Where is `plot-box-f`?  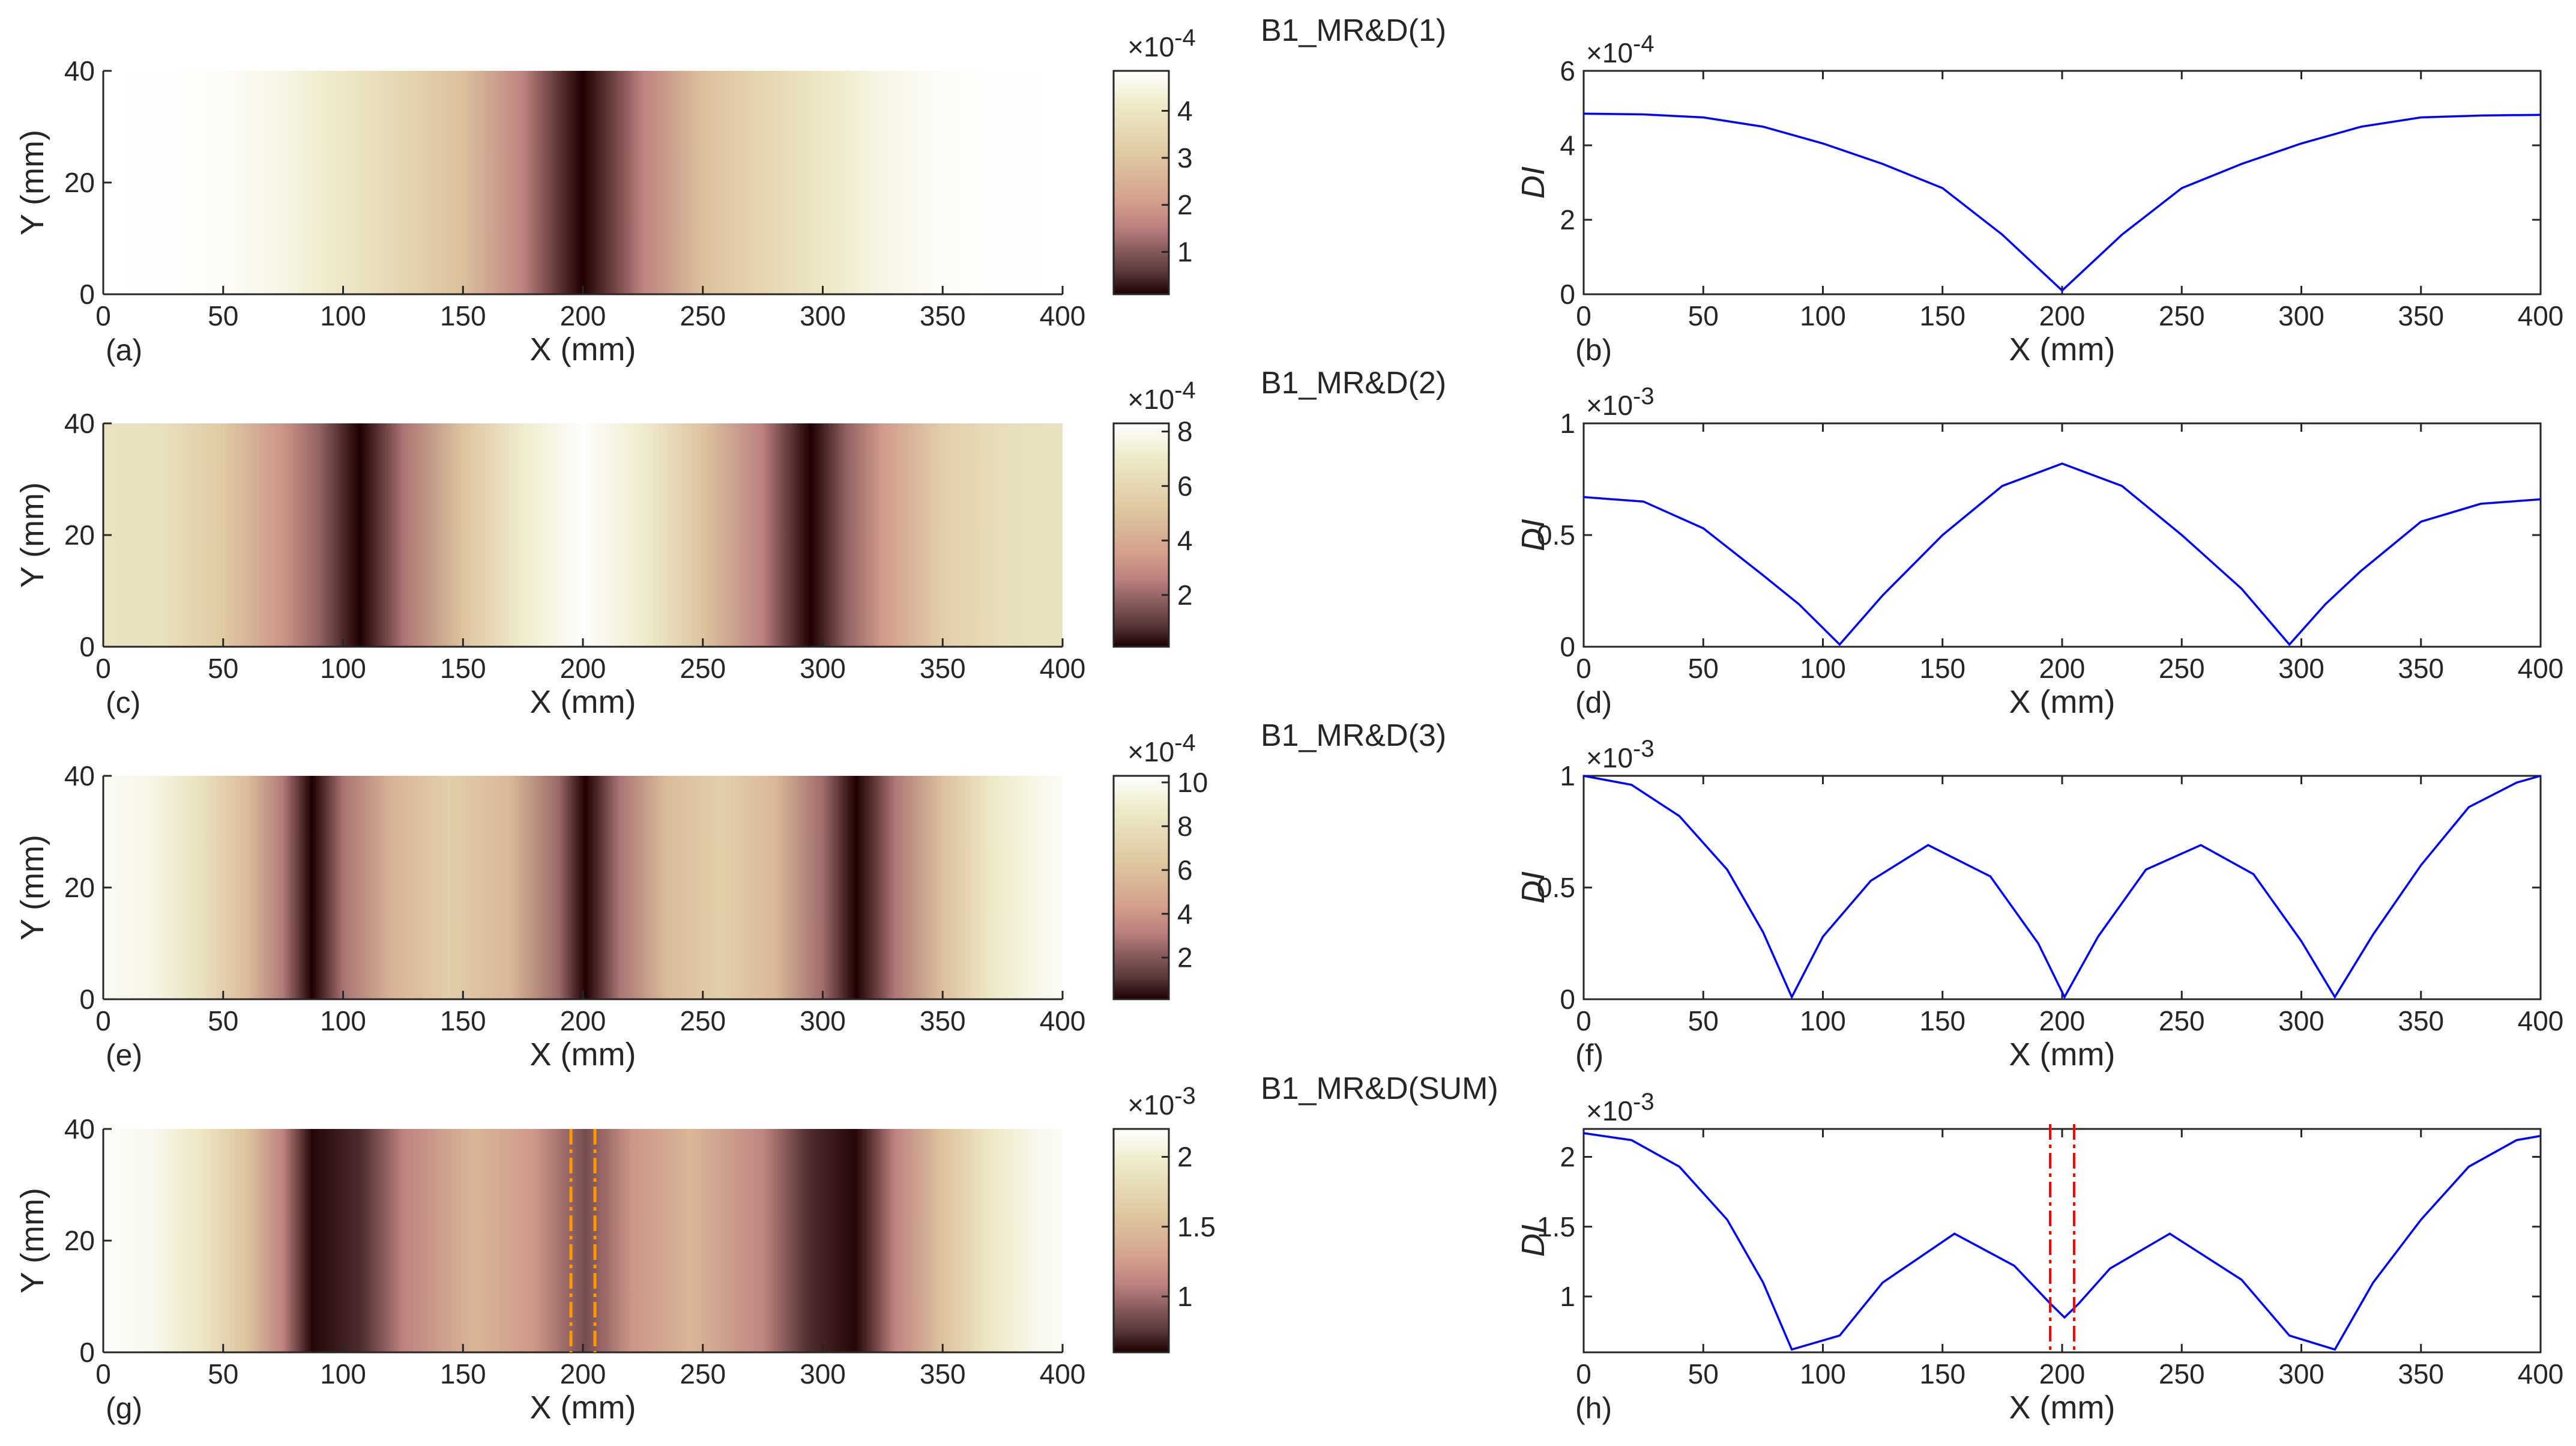
plot-box-f is located at coordinates (2062, 888).